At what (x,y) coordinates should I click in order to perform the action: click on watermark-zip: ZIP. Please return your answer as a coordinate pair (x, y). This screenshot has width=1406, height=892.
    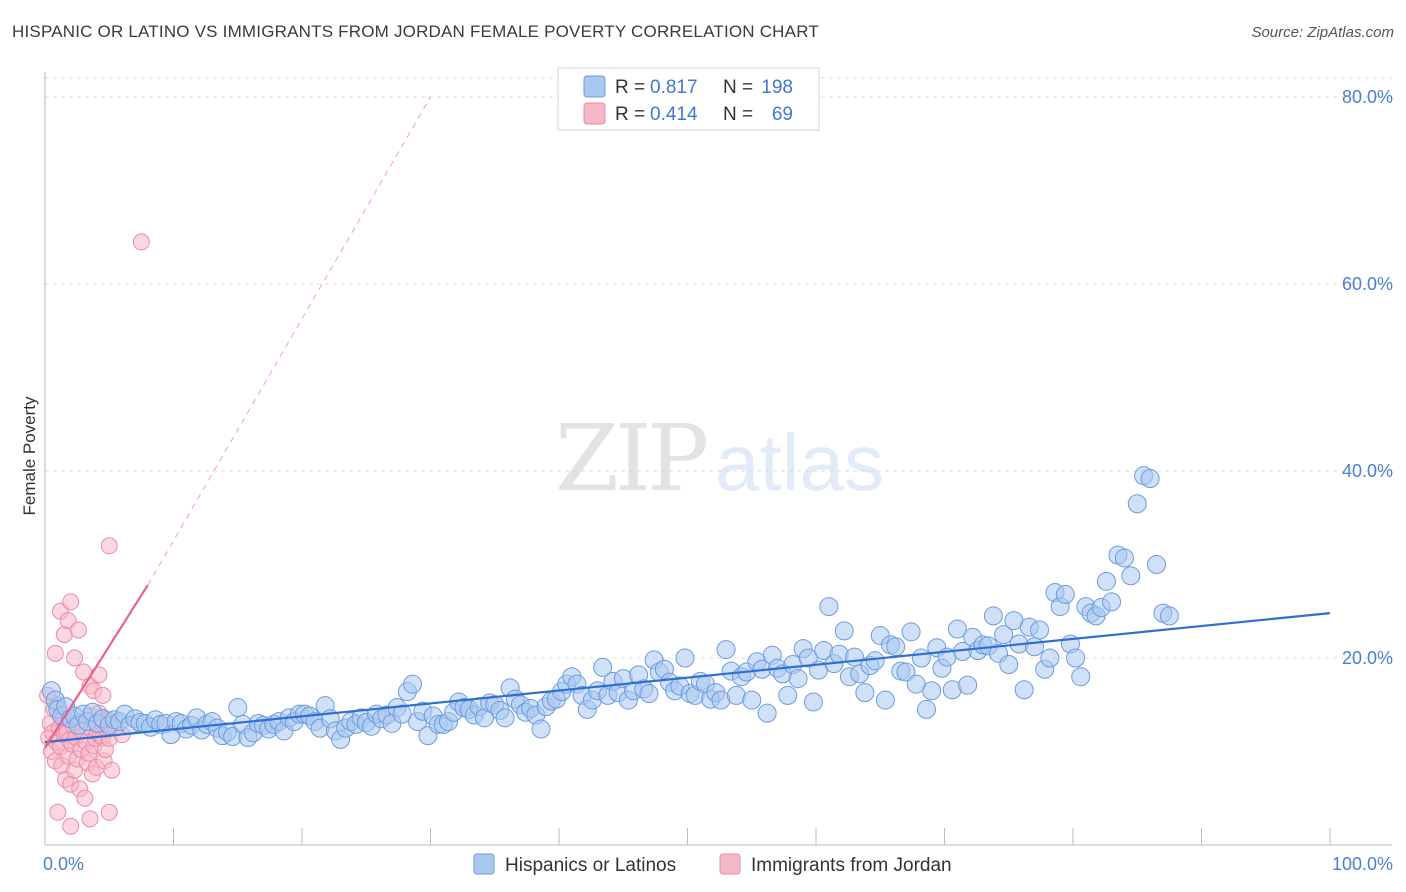
    Looking at the image, I should click on (630, 458).